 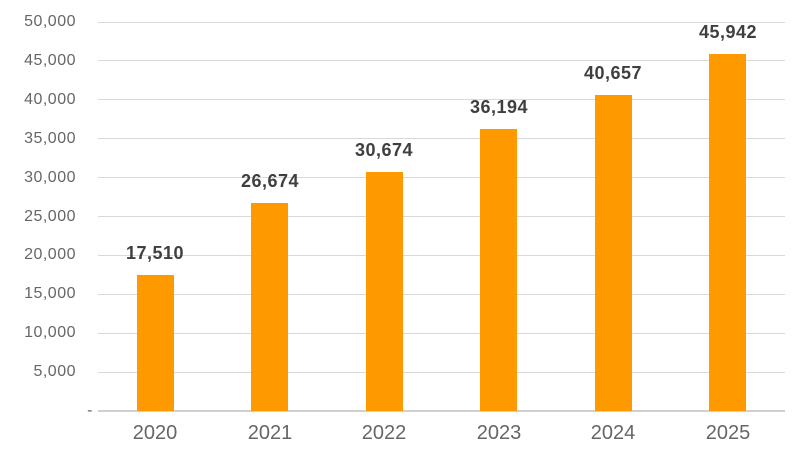 I want to click on bar-2022, so click(x=384, y=291).